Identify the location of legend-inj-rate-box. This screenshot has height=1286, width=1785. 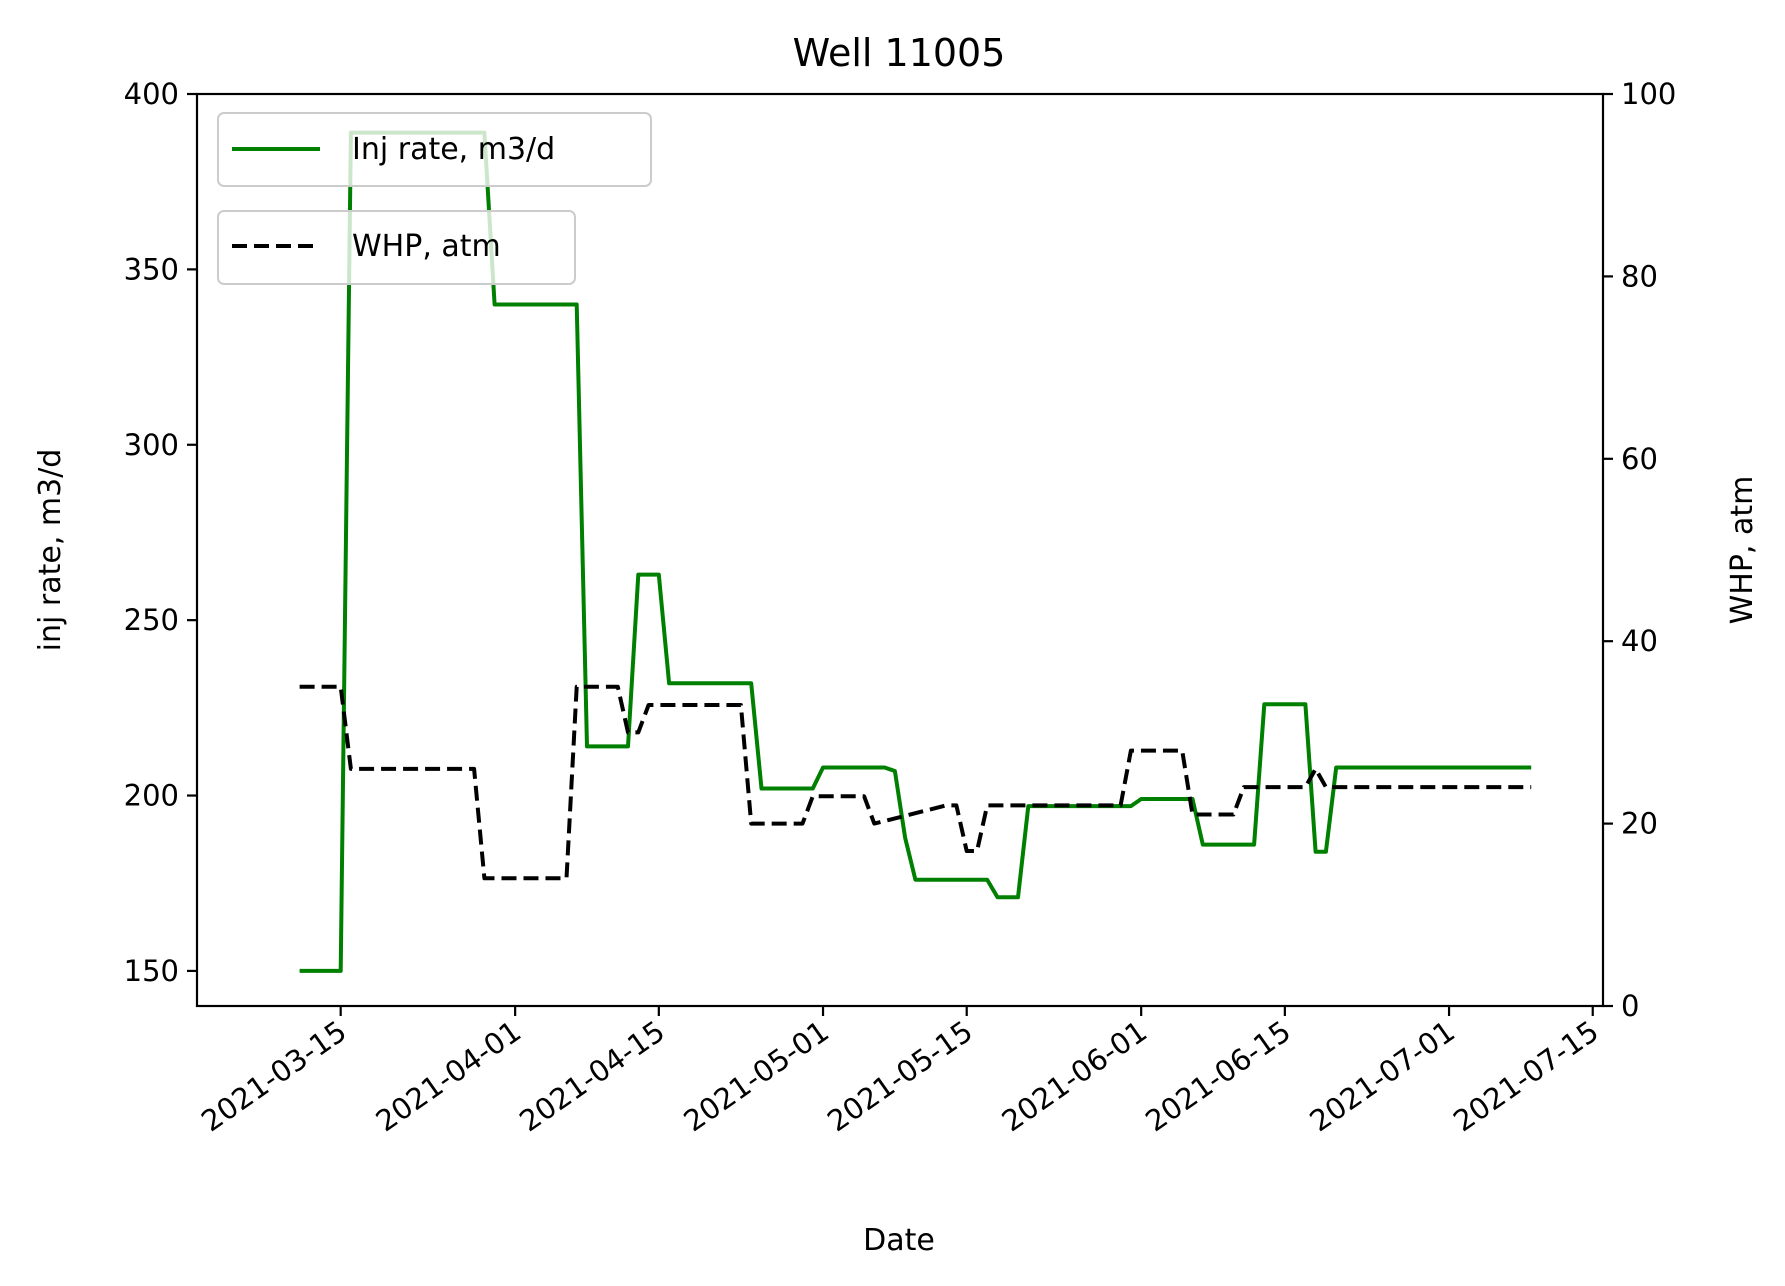
(434, 149).